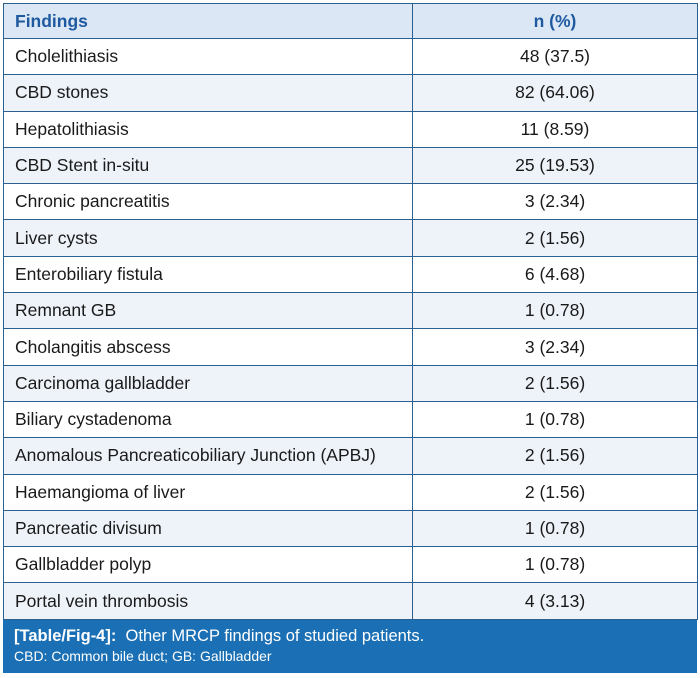  Describe the element at coordinates (555, 129) in the screenshot. I see `value-cell: 11 (8.59)` at that location.